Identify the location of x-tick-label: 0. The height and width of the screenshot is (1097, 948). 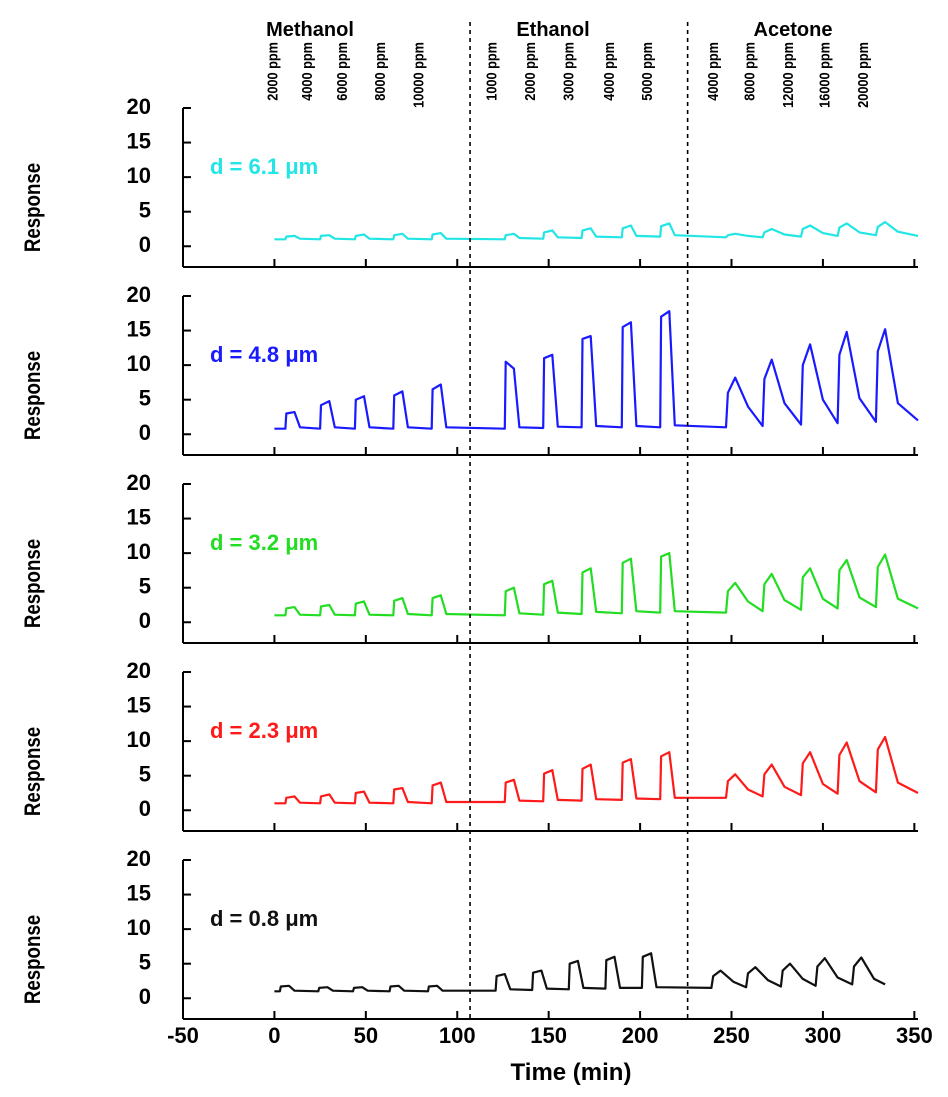
(274, 1035).